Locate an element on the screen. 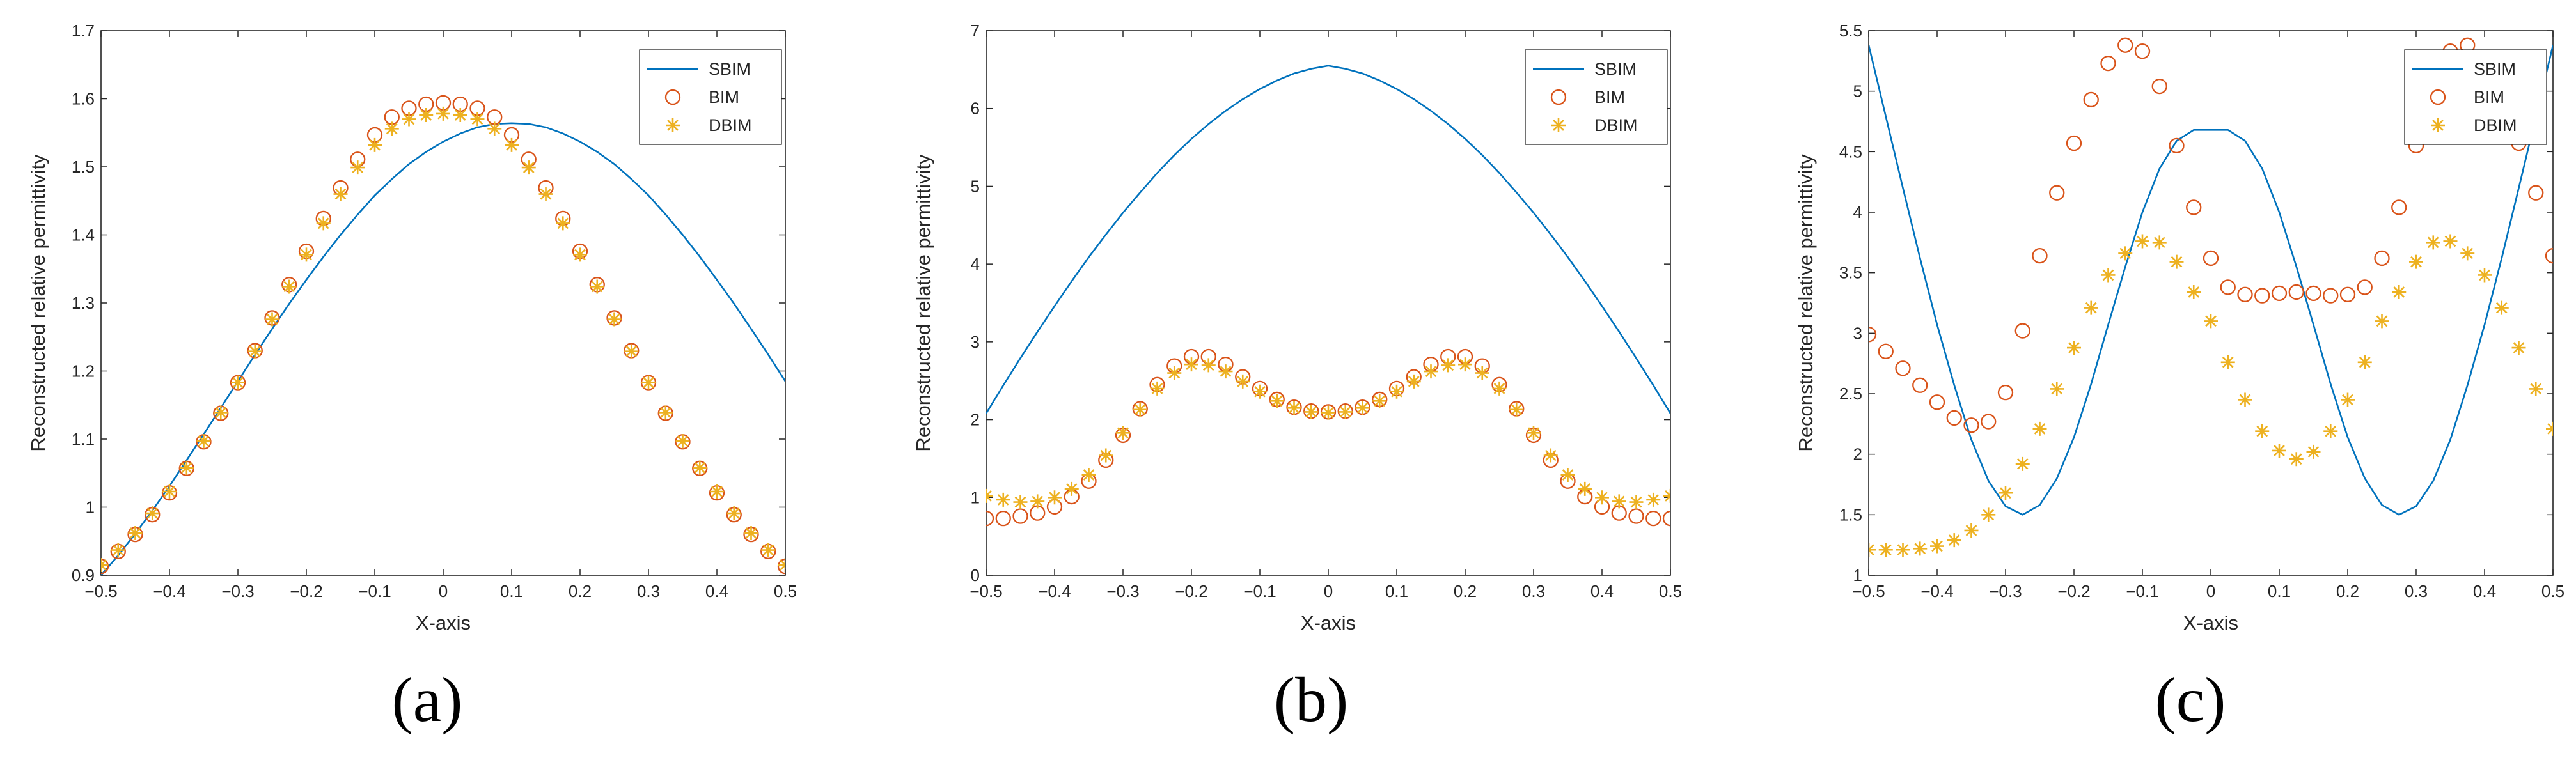 This screenshot has width=2576, height=767. legend-box is located at coordinates (2475, 97).